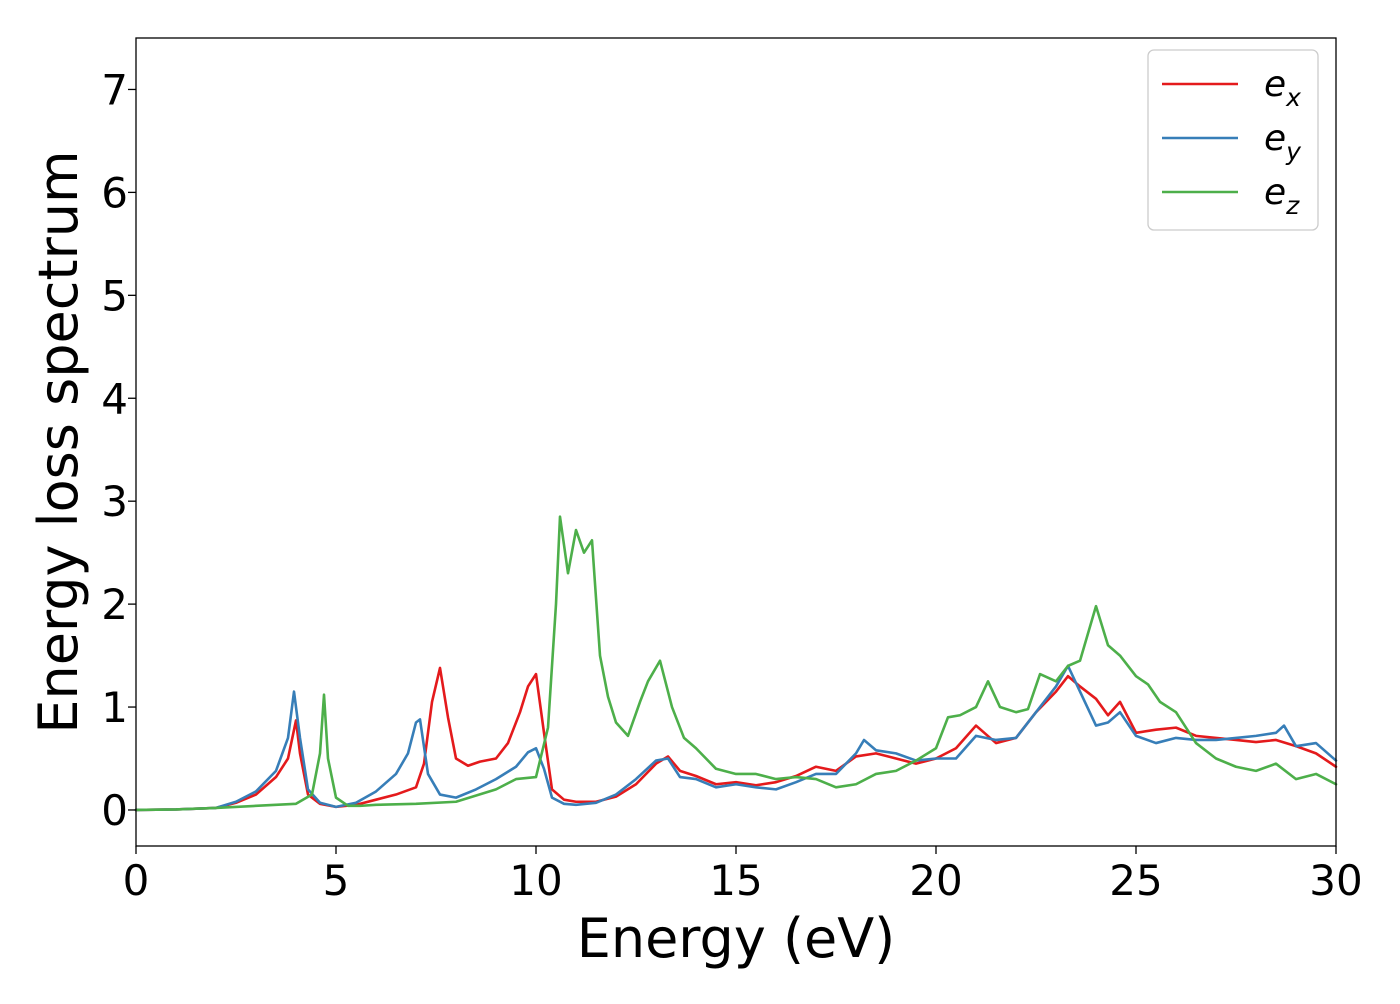  Describe the element at coordinates (58, 441) in the screenshot. I see `y-axis-label: Energy loss spectrum` at that location.